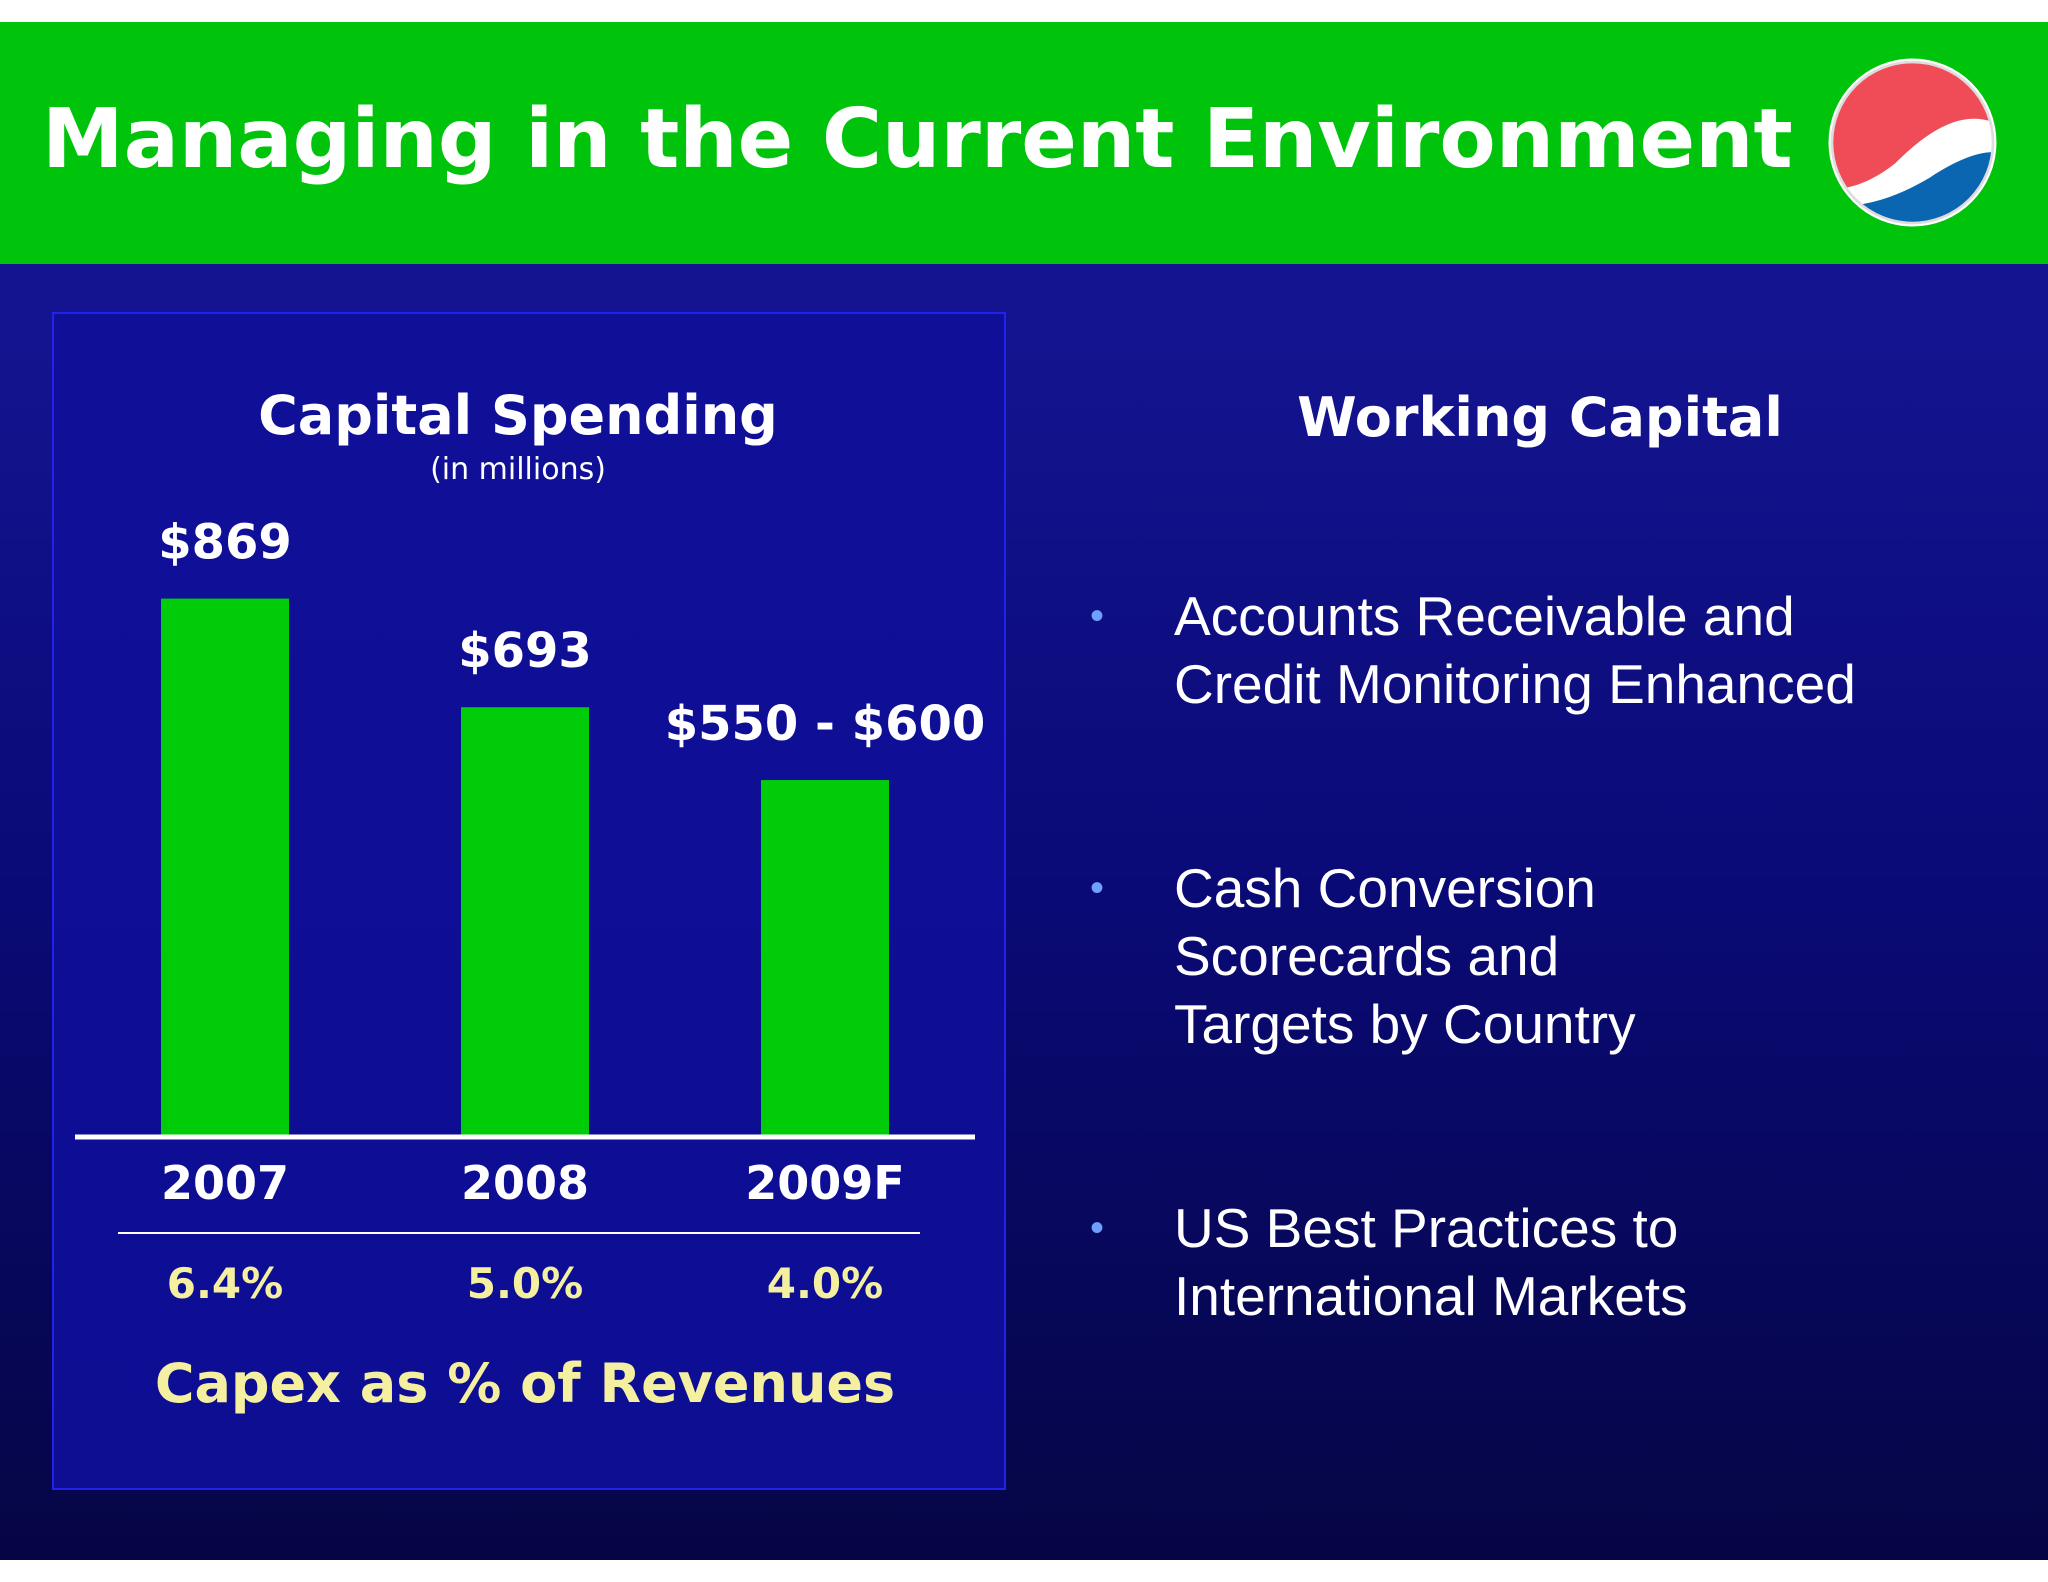  I want to click on bar-value-label: $550 - $600, so click(825, 724).